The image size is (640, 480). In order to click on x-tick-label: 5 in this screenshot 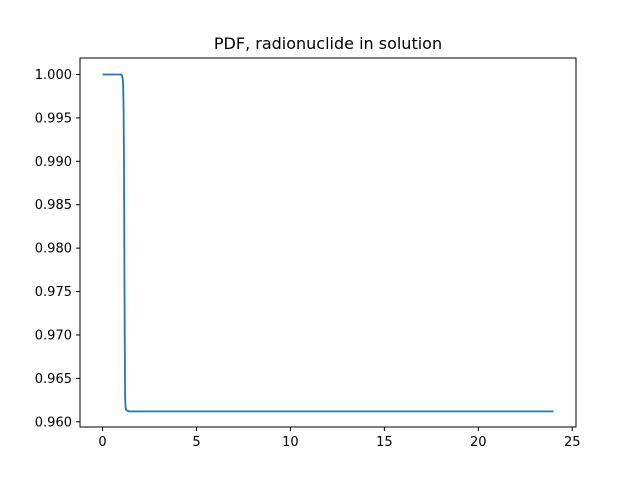, I will do `click(196, 442)`.